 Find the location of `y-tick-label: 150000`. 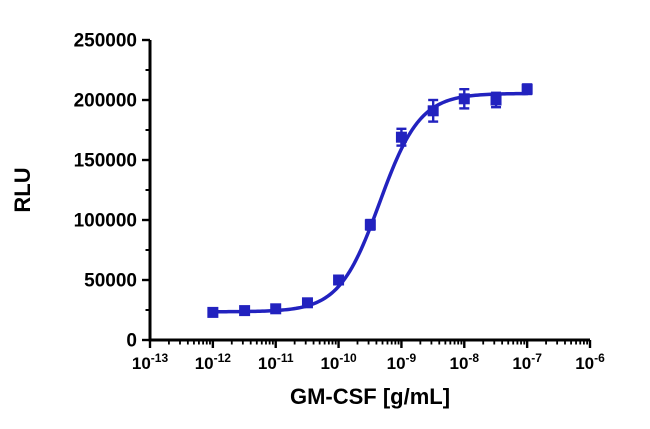

y-tick-label: 150000 is located at coordinates (105, 161).